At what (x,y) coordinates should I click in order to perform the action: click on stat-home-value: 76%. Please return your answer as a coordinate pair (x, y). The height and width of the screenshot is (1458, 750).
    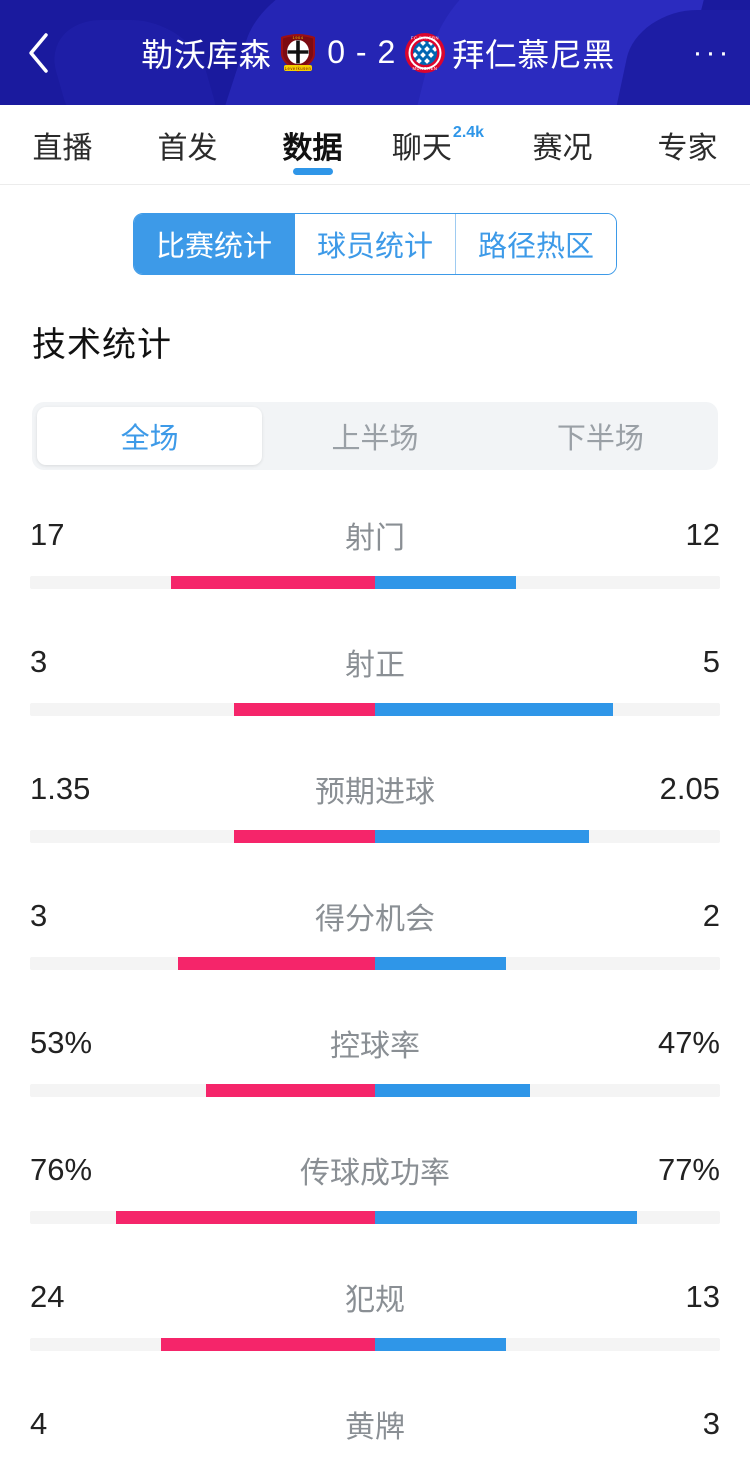
    Looking at the image, I should click on (61, 1169).